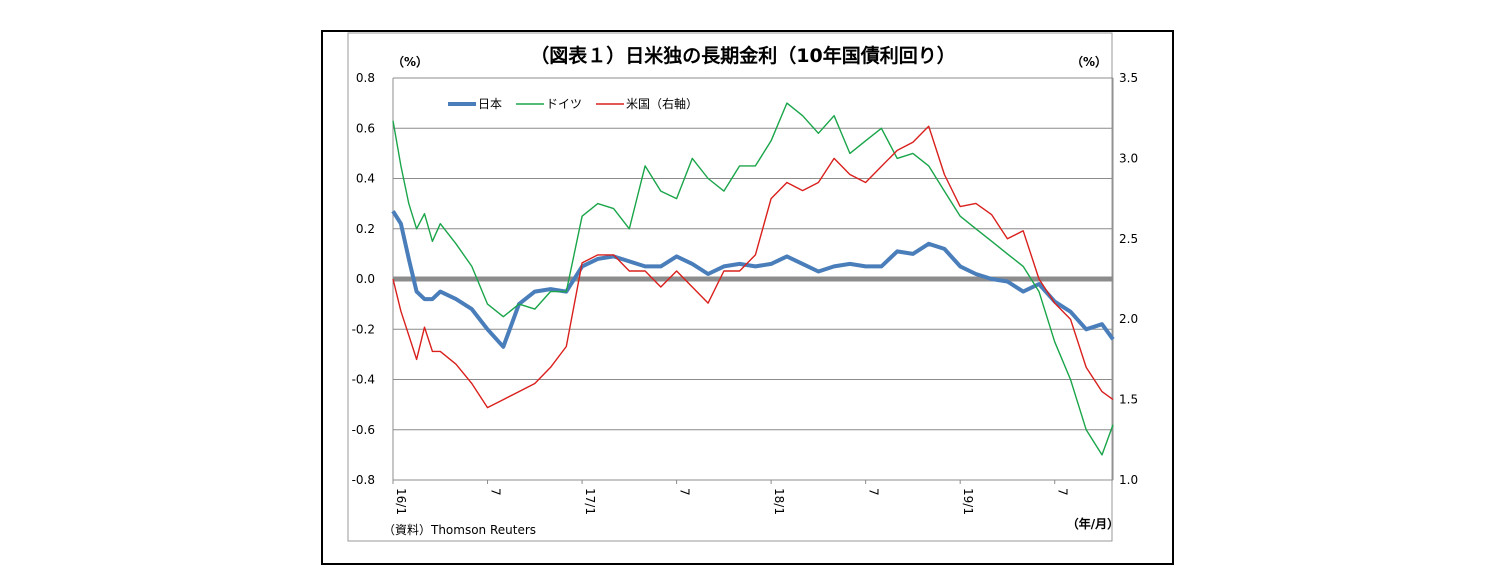 The height and width of the screenshot is (583, 1510). Describe the element at coordinates (1128, 158) in the screenshot. I see `y-right-tick-label: 3.0` at that location.